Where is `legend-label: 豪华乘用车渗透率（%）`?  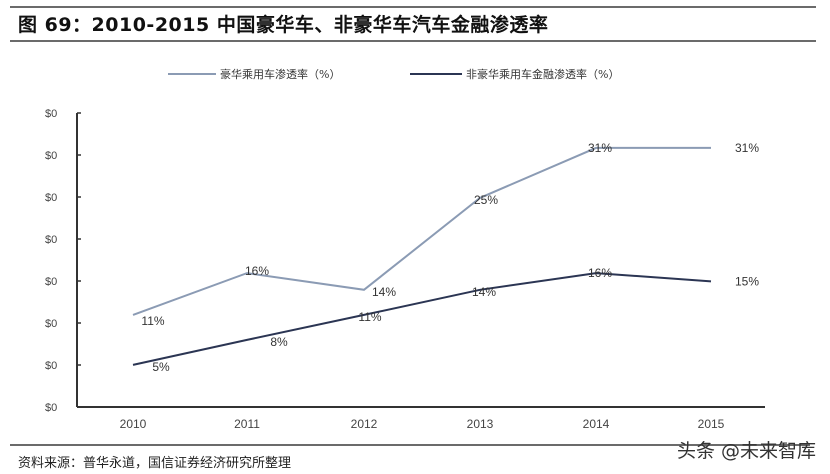
legend-label: 豪华乘用车渗透率（%） is located at coordinates (280, 74).